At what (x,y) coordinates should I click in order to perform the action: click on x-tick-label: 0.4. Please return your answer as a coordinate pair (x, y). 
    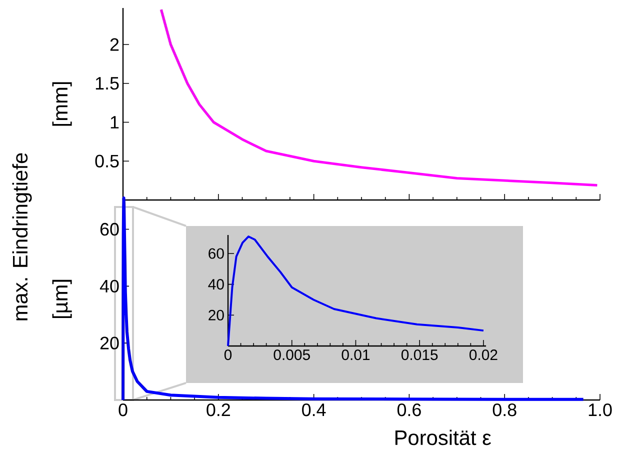
    Looking at the image, I should click on (314, 409).